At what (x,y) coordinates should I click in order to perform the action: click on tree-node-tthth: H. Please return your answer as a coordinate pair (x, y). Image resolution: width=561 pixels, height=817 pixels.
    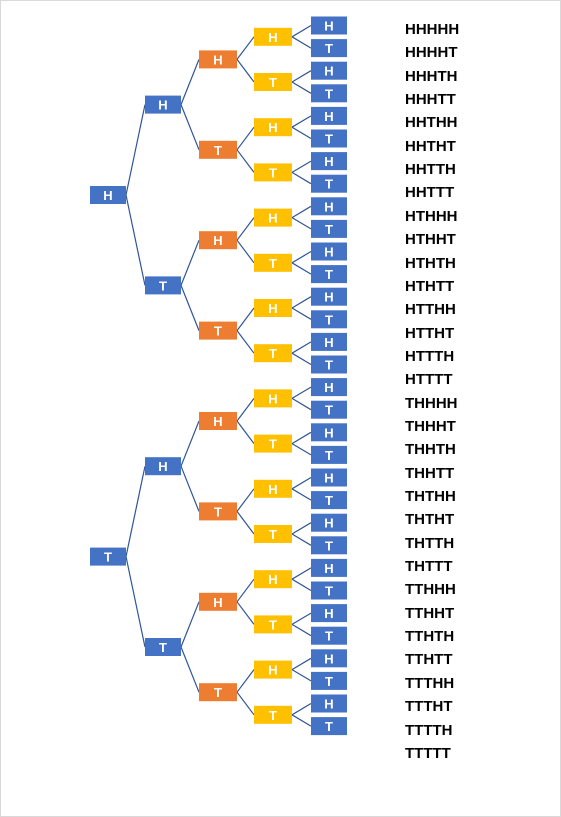
    Looking at the image, I should click on (329, 613).